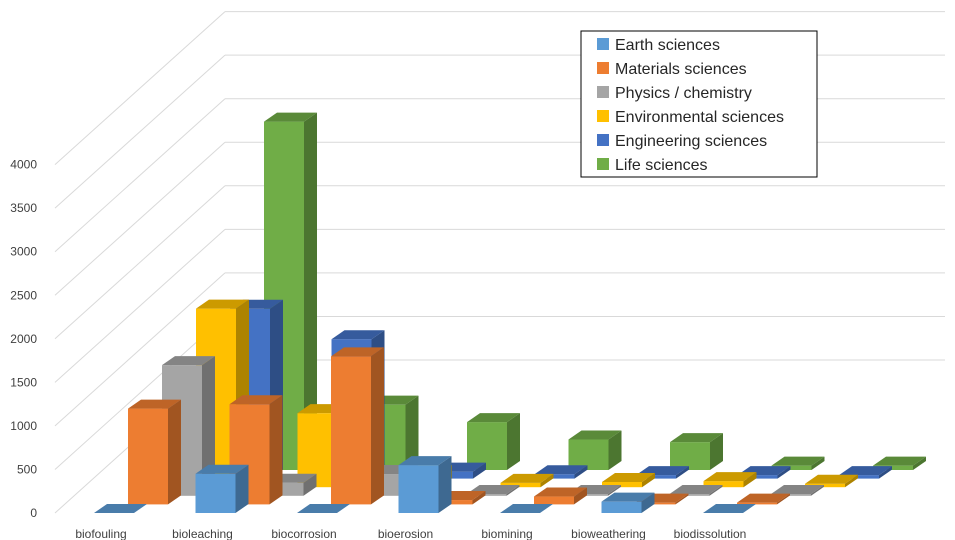 The width and height of the screenshot is (955, 540). Describe the element at coordinates (699, 117) in the screenshot. I see `legend-label: Environmental sciences` at that location.